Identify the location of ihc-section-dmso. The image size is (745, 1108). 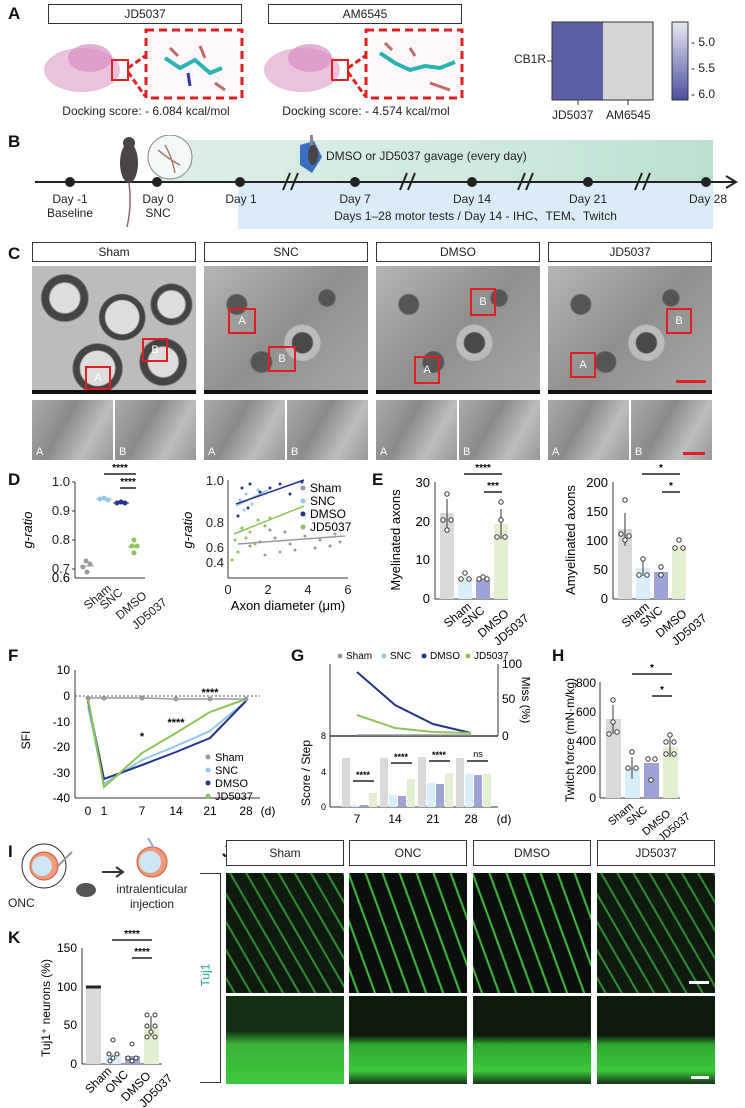
(532, 1040).